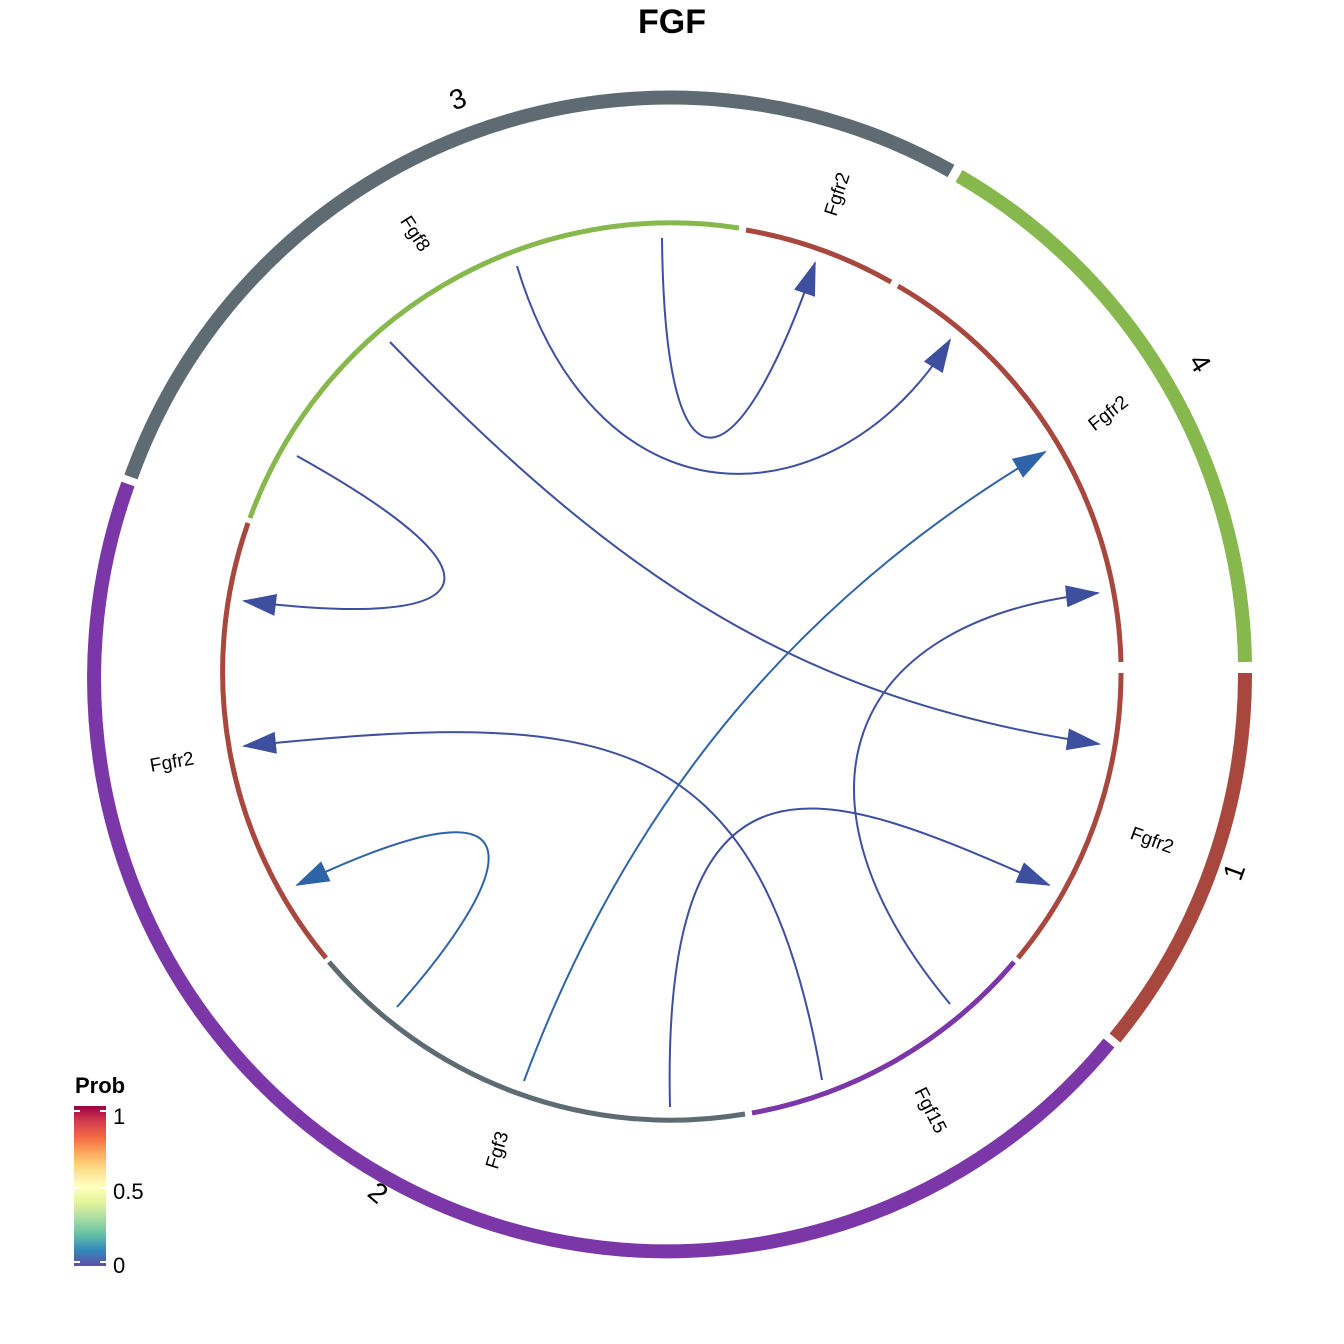 The image size is (1344, 1344). What do you see at coordinates (109, 1175) in the screenshot?
I see `prob-legend: Prob 1 0.5 0` at bounding box center [109, 1175].